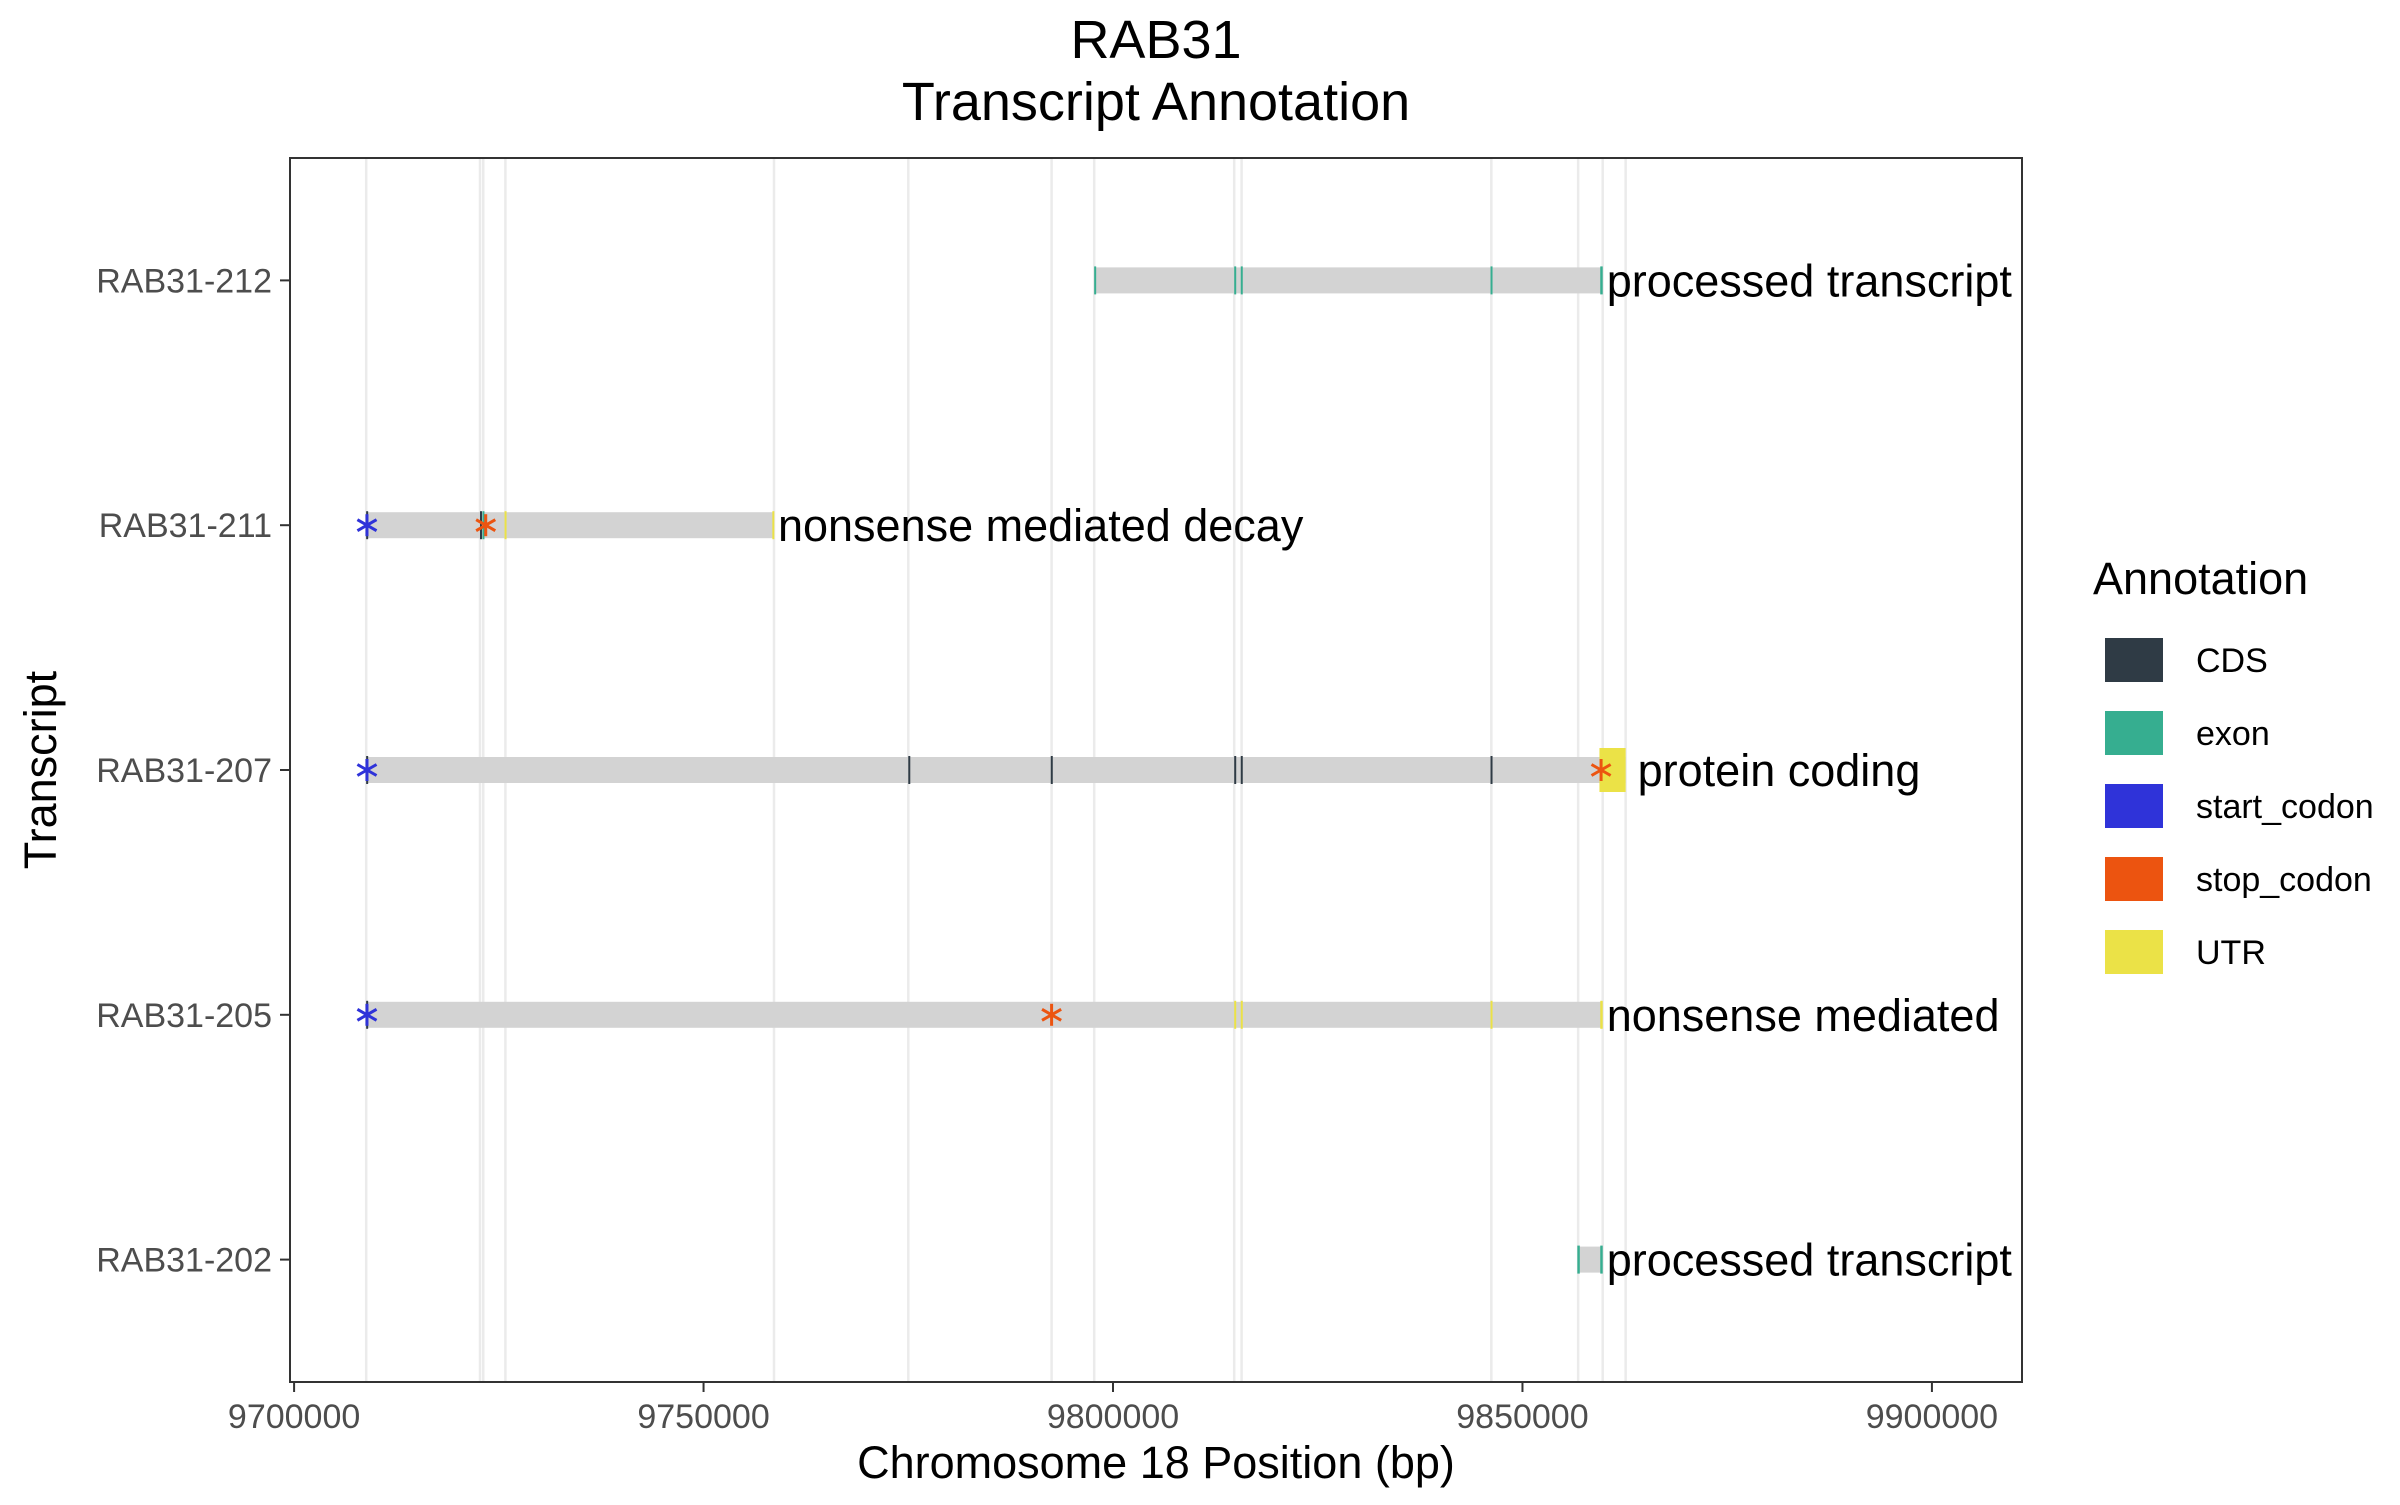  What do you see at coordinates (1156, 102) in the screenshot?
I see `chart-title-line-2: Transcript Annotation` at bounding box center [1156, 102].